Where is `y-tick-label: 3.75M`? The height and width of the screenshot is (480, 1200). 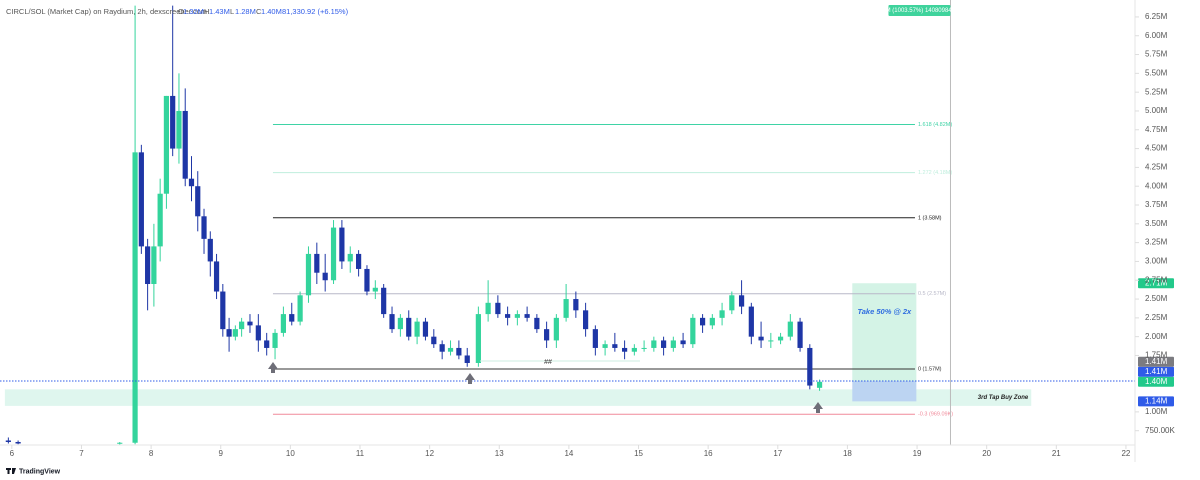
y-tick-label: 3.75M is located at coordinates (1156, 204).